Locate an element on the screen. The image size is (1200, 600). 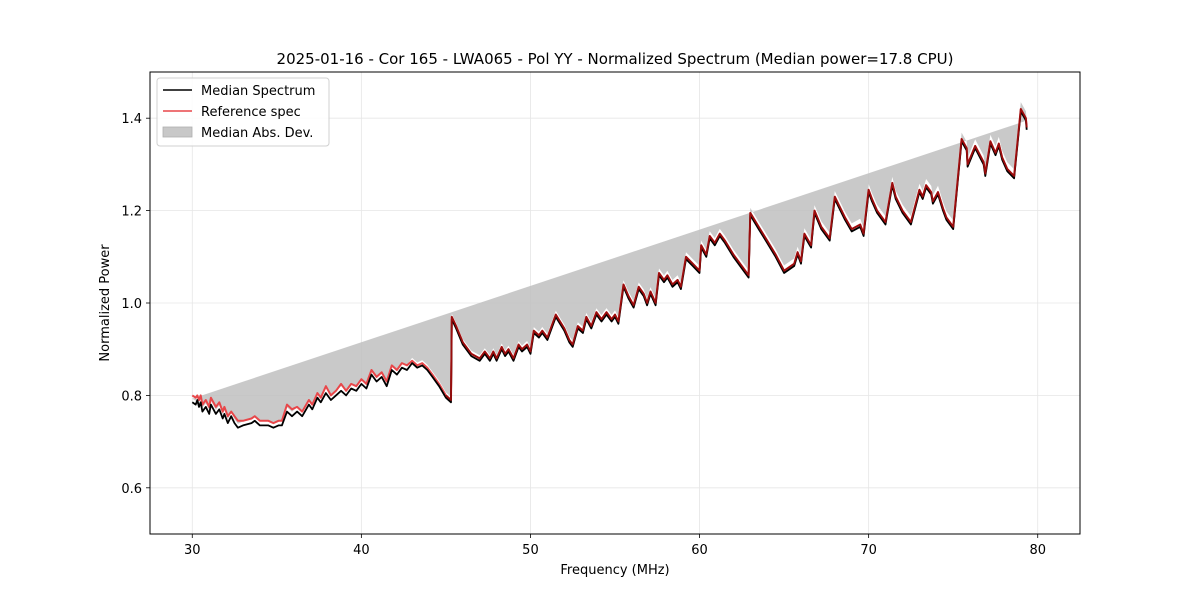
y-tick-label: 0.6 is located at coordinates (131, 489).